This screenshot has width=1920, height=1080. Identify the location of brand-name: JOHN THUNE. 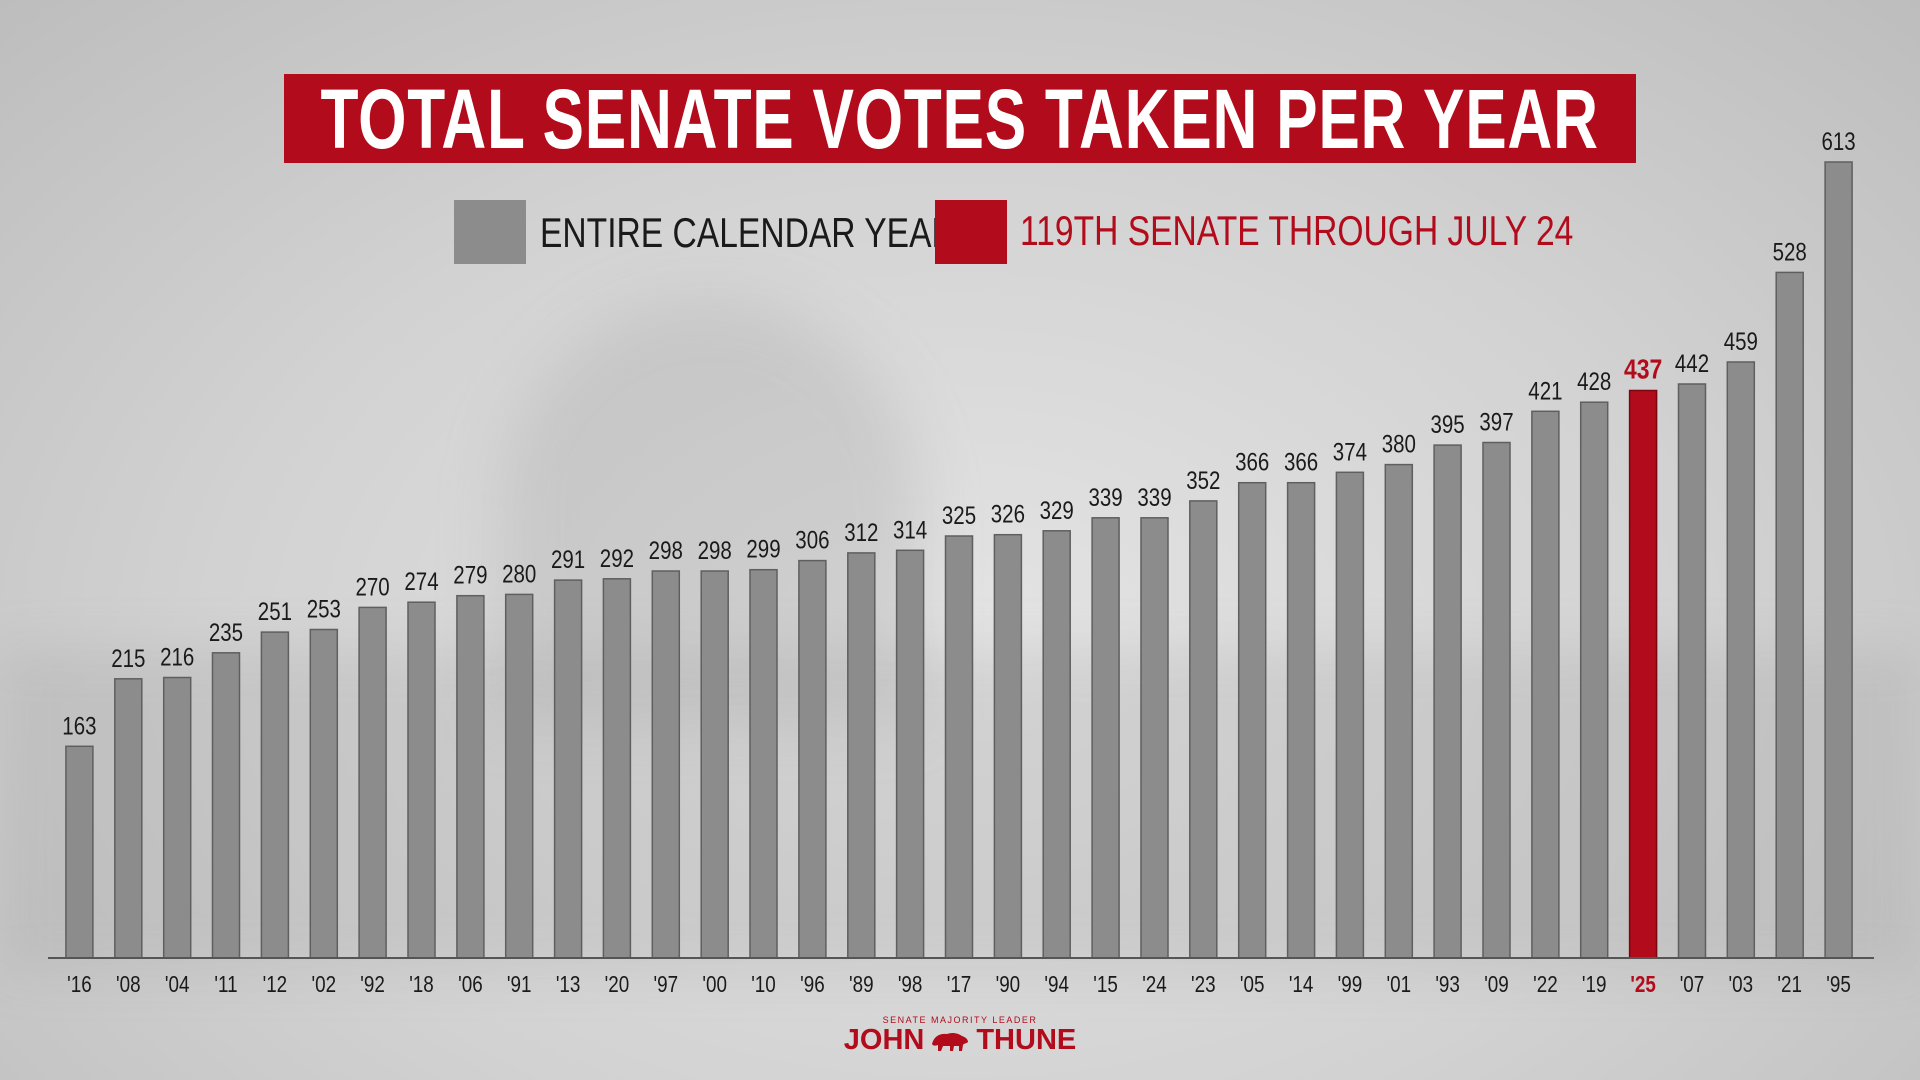
(960, 1040).